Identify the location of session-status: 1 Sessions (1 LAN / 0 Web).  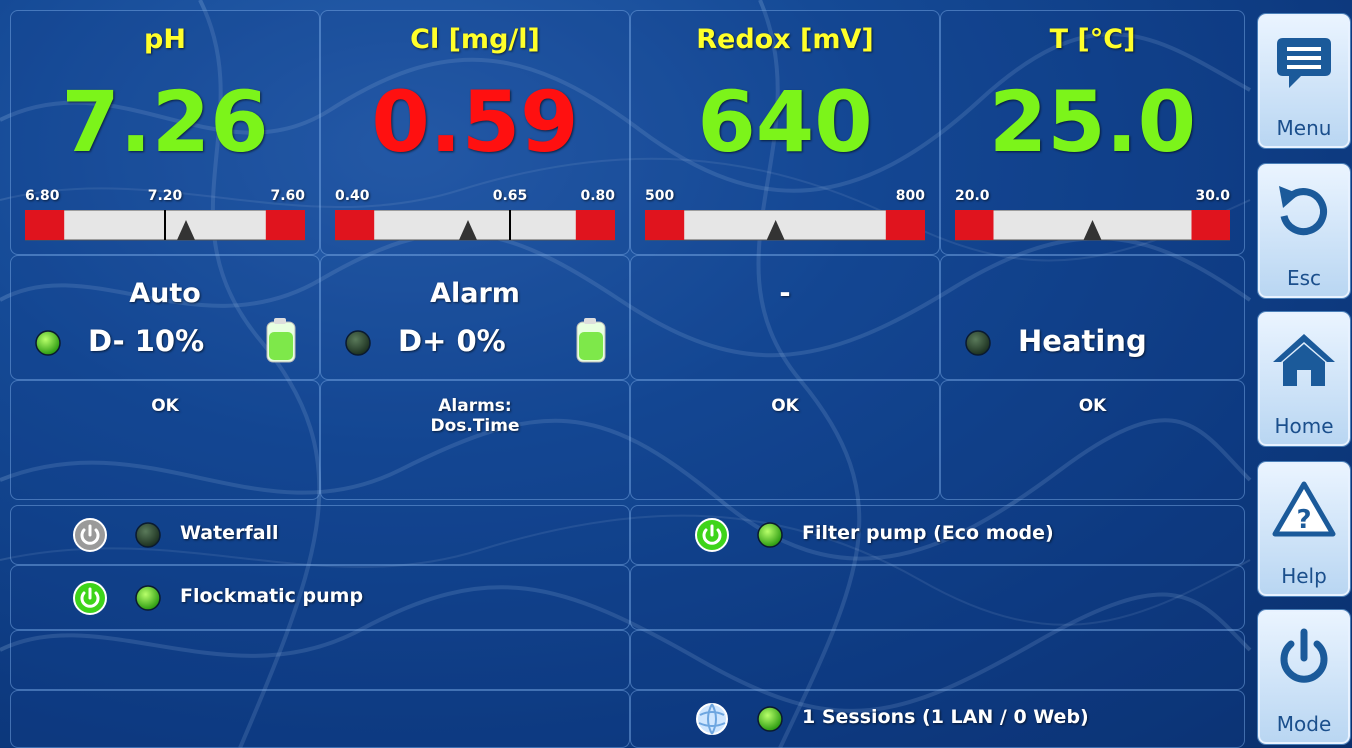
(945, 717).